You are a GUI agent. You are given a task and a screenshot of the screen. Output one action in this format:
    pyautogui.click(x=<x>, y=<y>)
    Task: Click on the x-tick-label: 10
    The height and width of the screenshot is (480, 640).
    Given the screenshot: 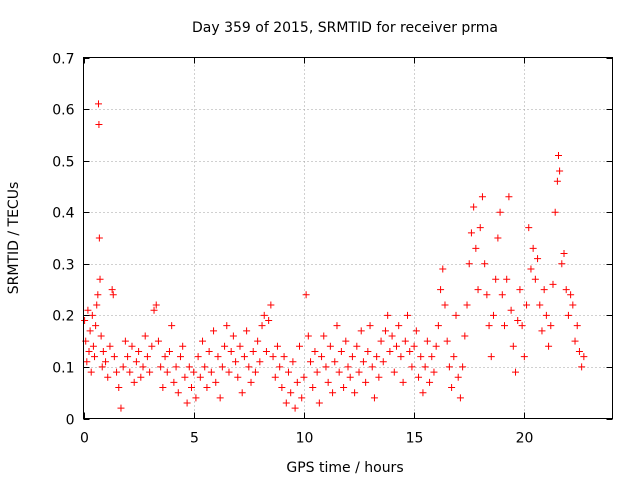 What is the action you would take?
    pyautogui.click(x=305, y=439)
    